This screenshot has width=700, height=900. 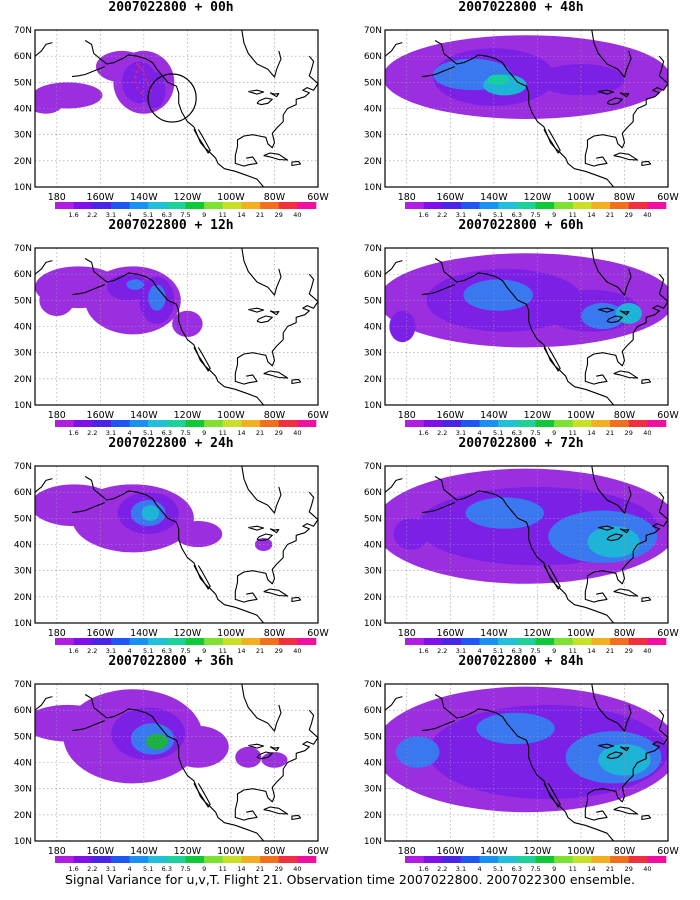 I want to click on colorbar: 1.6 2.2 3.1 4 5.1 6.3 7.5 9 11 14 21 29 40, so click(x=536, y=646).